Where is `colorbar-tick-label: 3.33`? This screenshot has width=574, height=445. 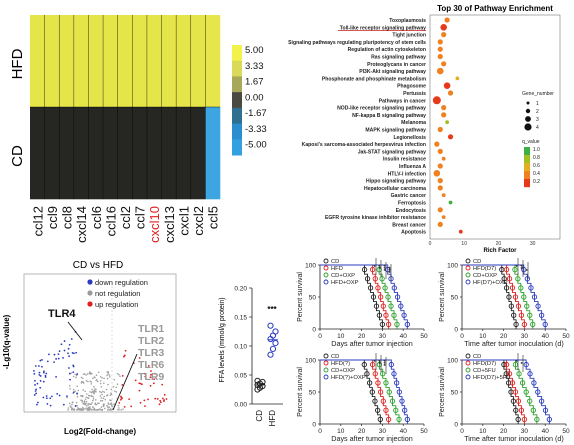
colorbar-tick-label: 3.33 is located at coordinates (254, 66).